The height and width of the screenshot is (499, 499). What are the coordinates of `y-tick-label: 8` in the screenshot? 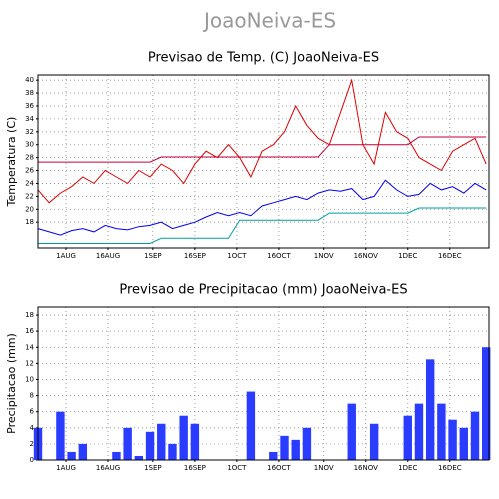 It's located at (32, 396).